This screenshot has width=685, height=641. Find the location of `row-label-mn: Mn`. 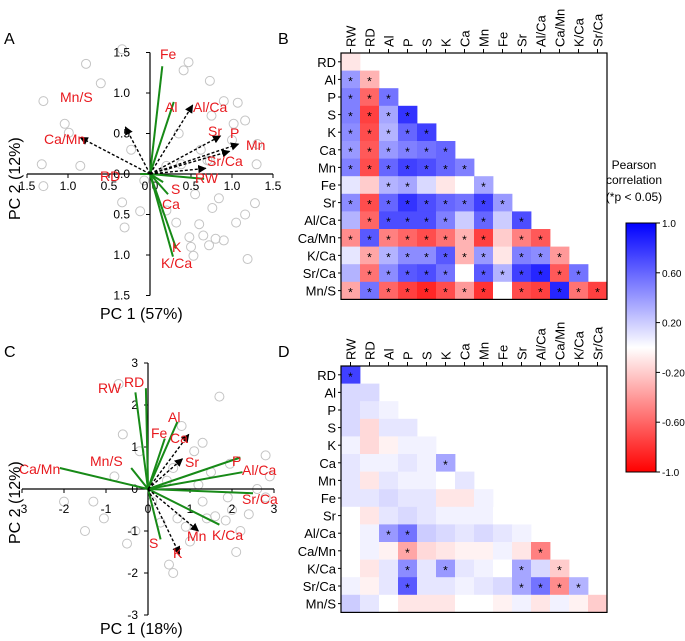

row-label-mn: Mn is located at coordinates (327, 480).